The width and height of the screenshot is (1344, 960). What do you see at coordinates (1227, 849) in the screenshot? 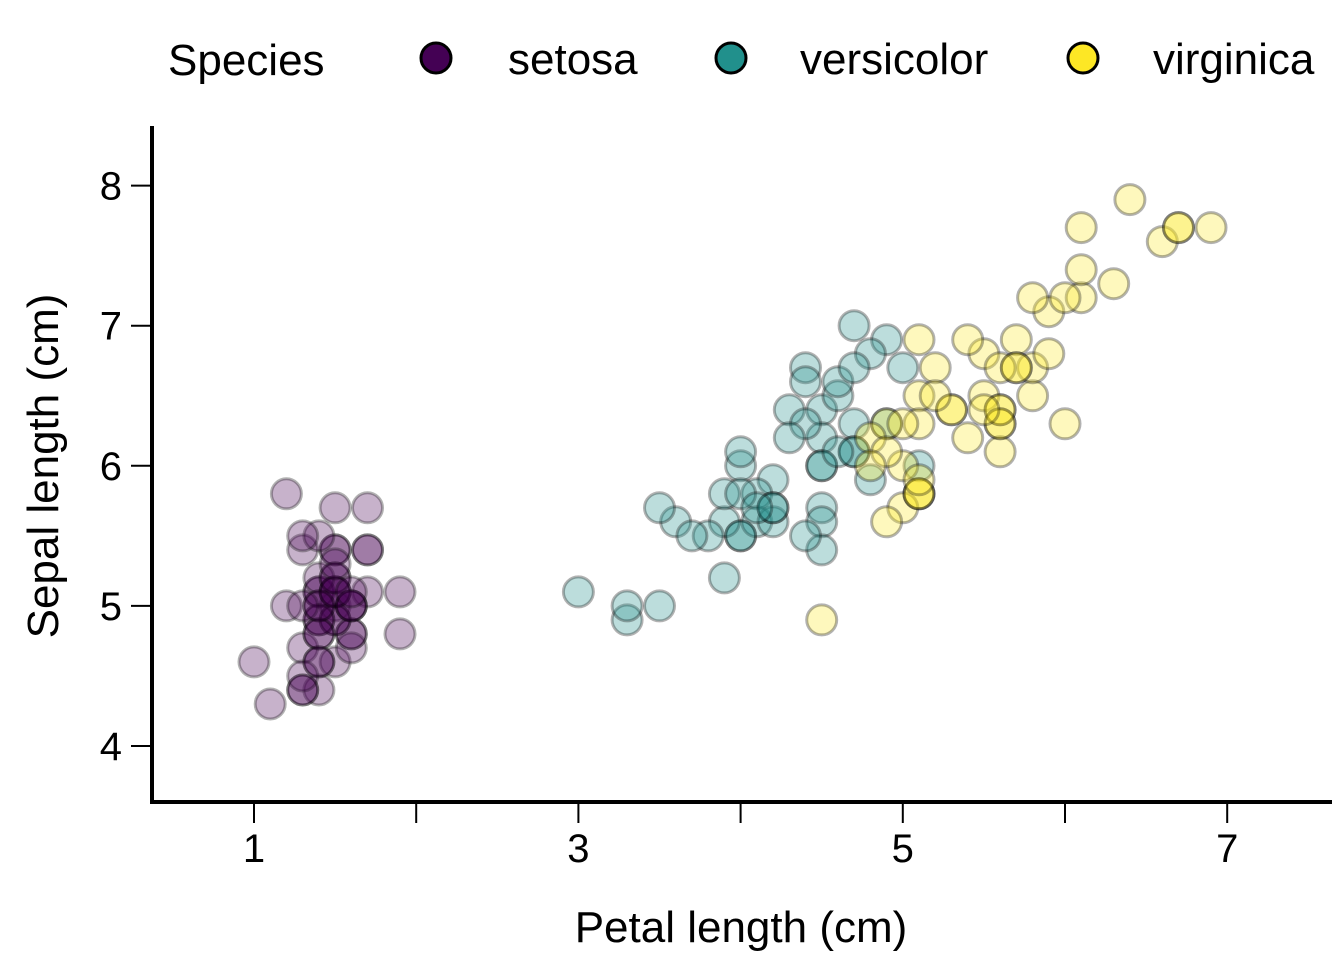
I see `x-tick-label: 7` at bounding box center [1227, 849].